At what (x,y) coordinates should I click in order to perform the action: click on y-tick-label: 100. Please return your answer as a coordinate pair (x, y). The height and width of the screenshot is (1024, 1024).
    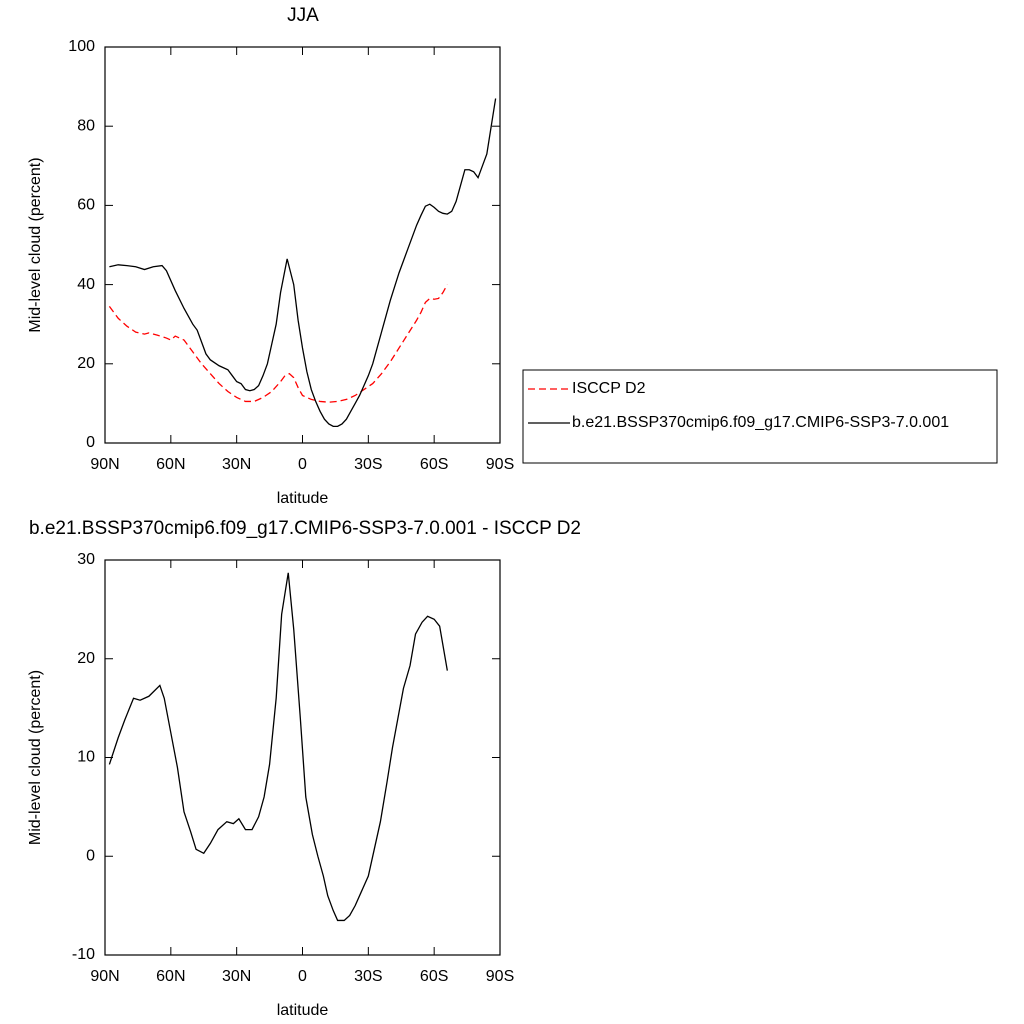
    Looking at the image, I should click on (81, 46).